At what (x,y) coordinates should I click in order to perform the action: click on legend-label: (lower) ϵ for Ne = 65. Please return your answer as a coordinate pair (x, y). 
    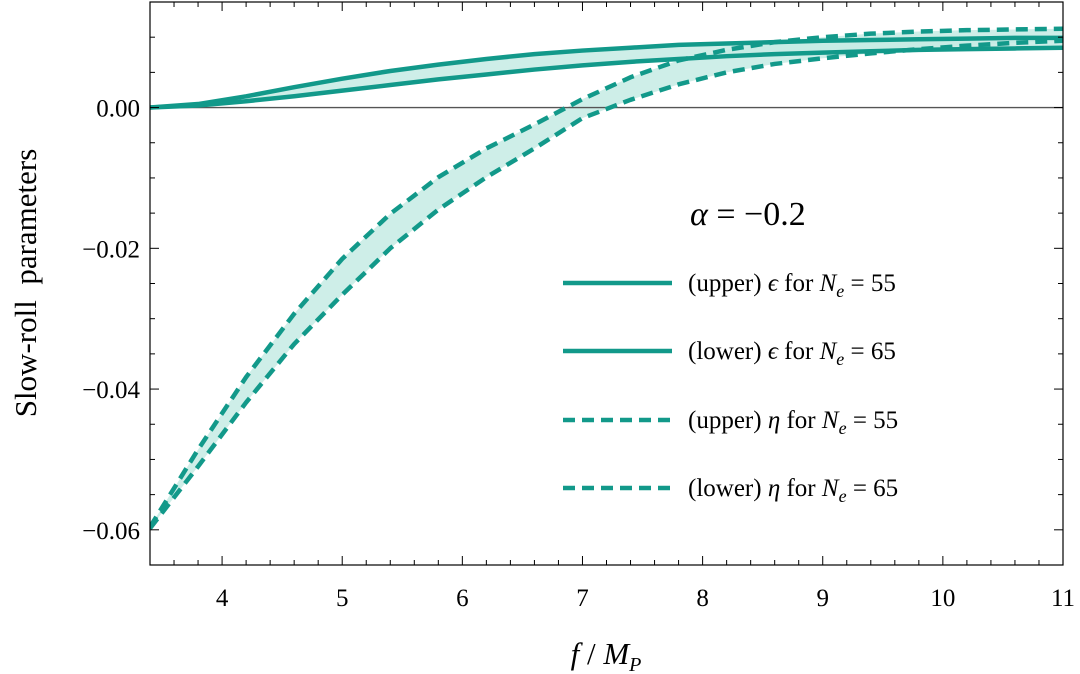
    Looking at the image, I should click on (792, 353).